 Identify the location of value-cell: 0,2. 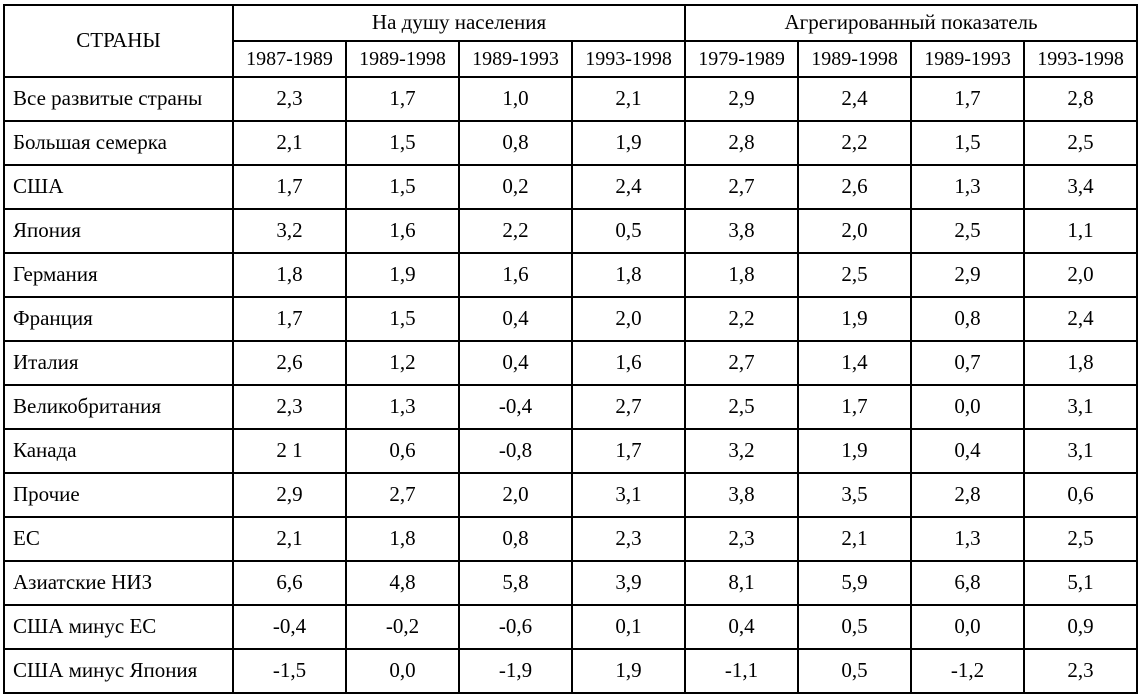
(515, 187).